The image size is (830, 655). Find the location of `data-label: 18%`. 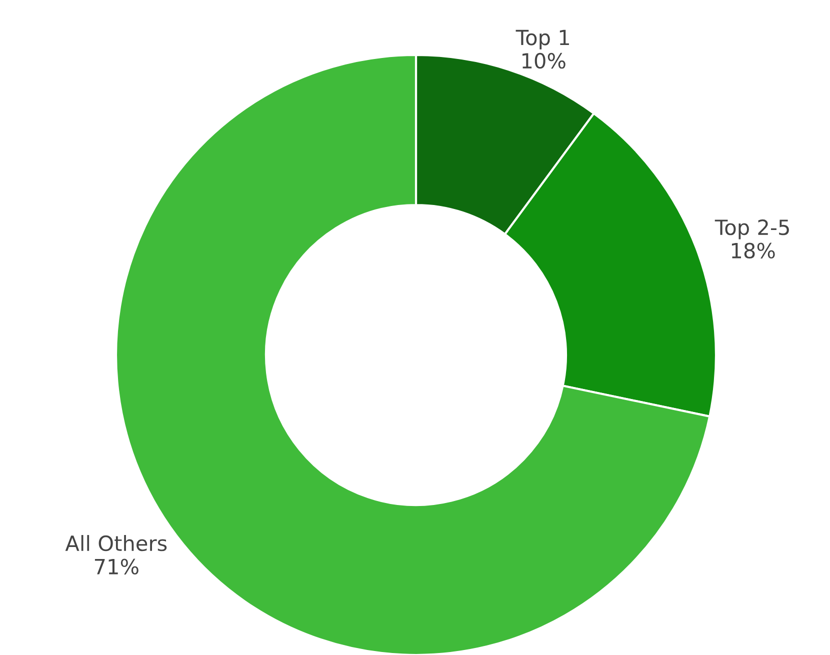

data-label: 18% is located at coordinates (753, 250).